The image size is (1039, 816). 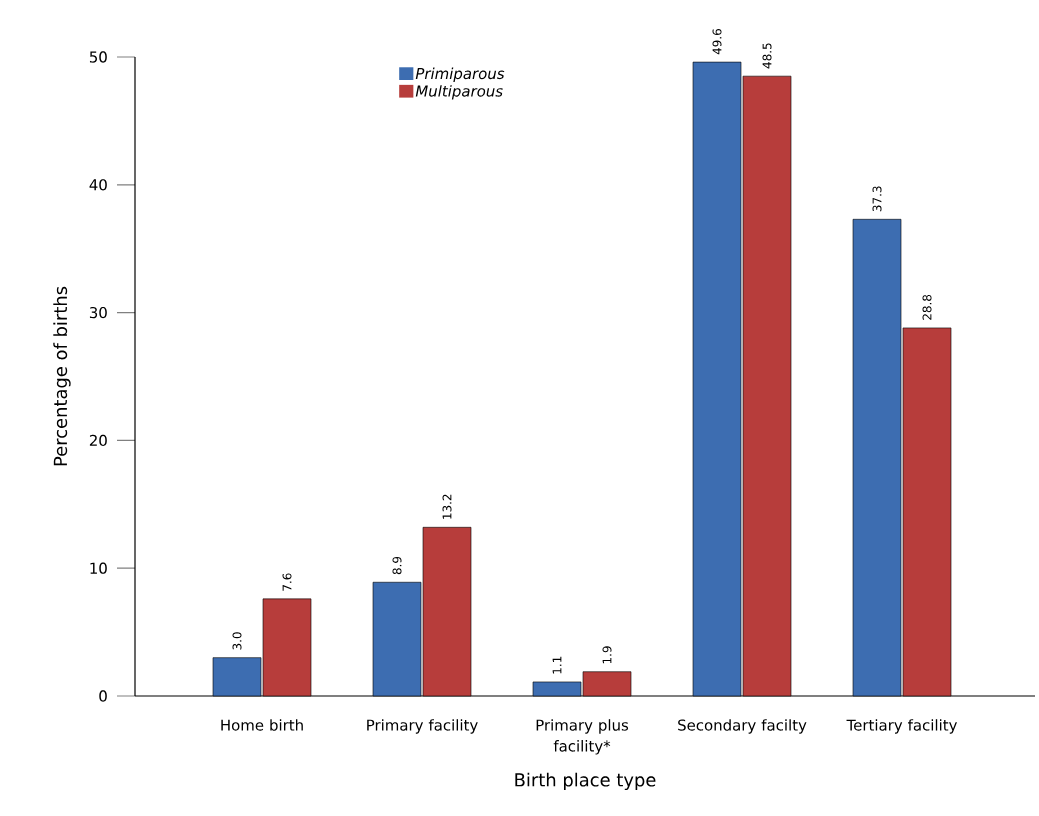 I want to click on data-label: 8.9, so click(x=397, y=565).